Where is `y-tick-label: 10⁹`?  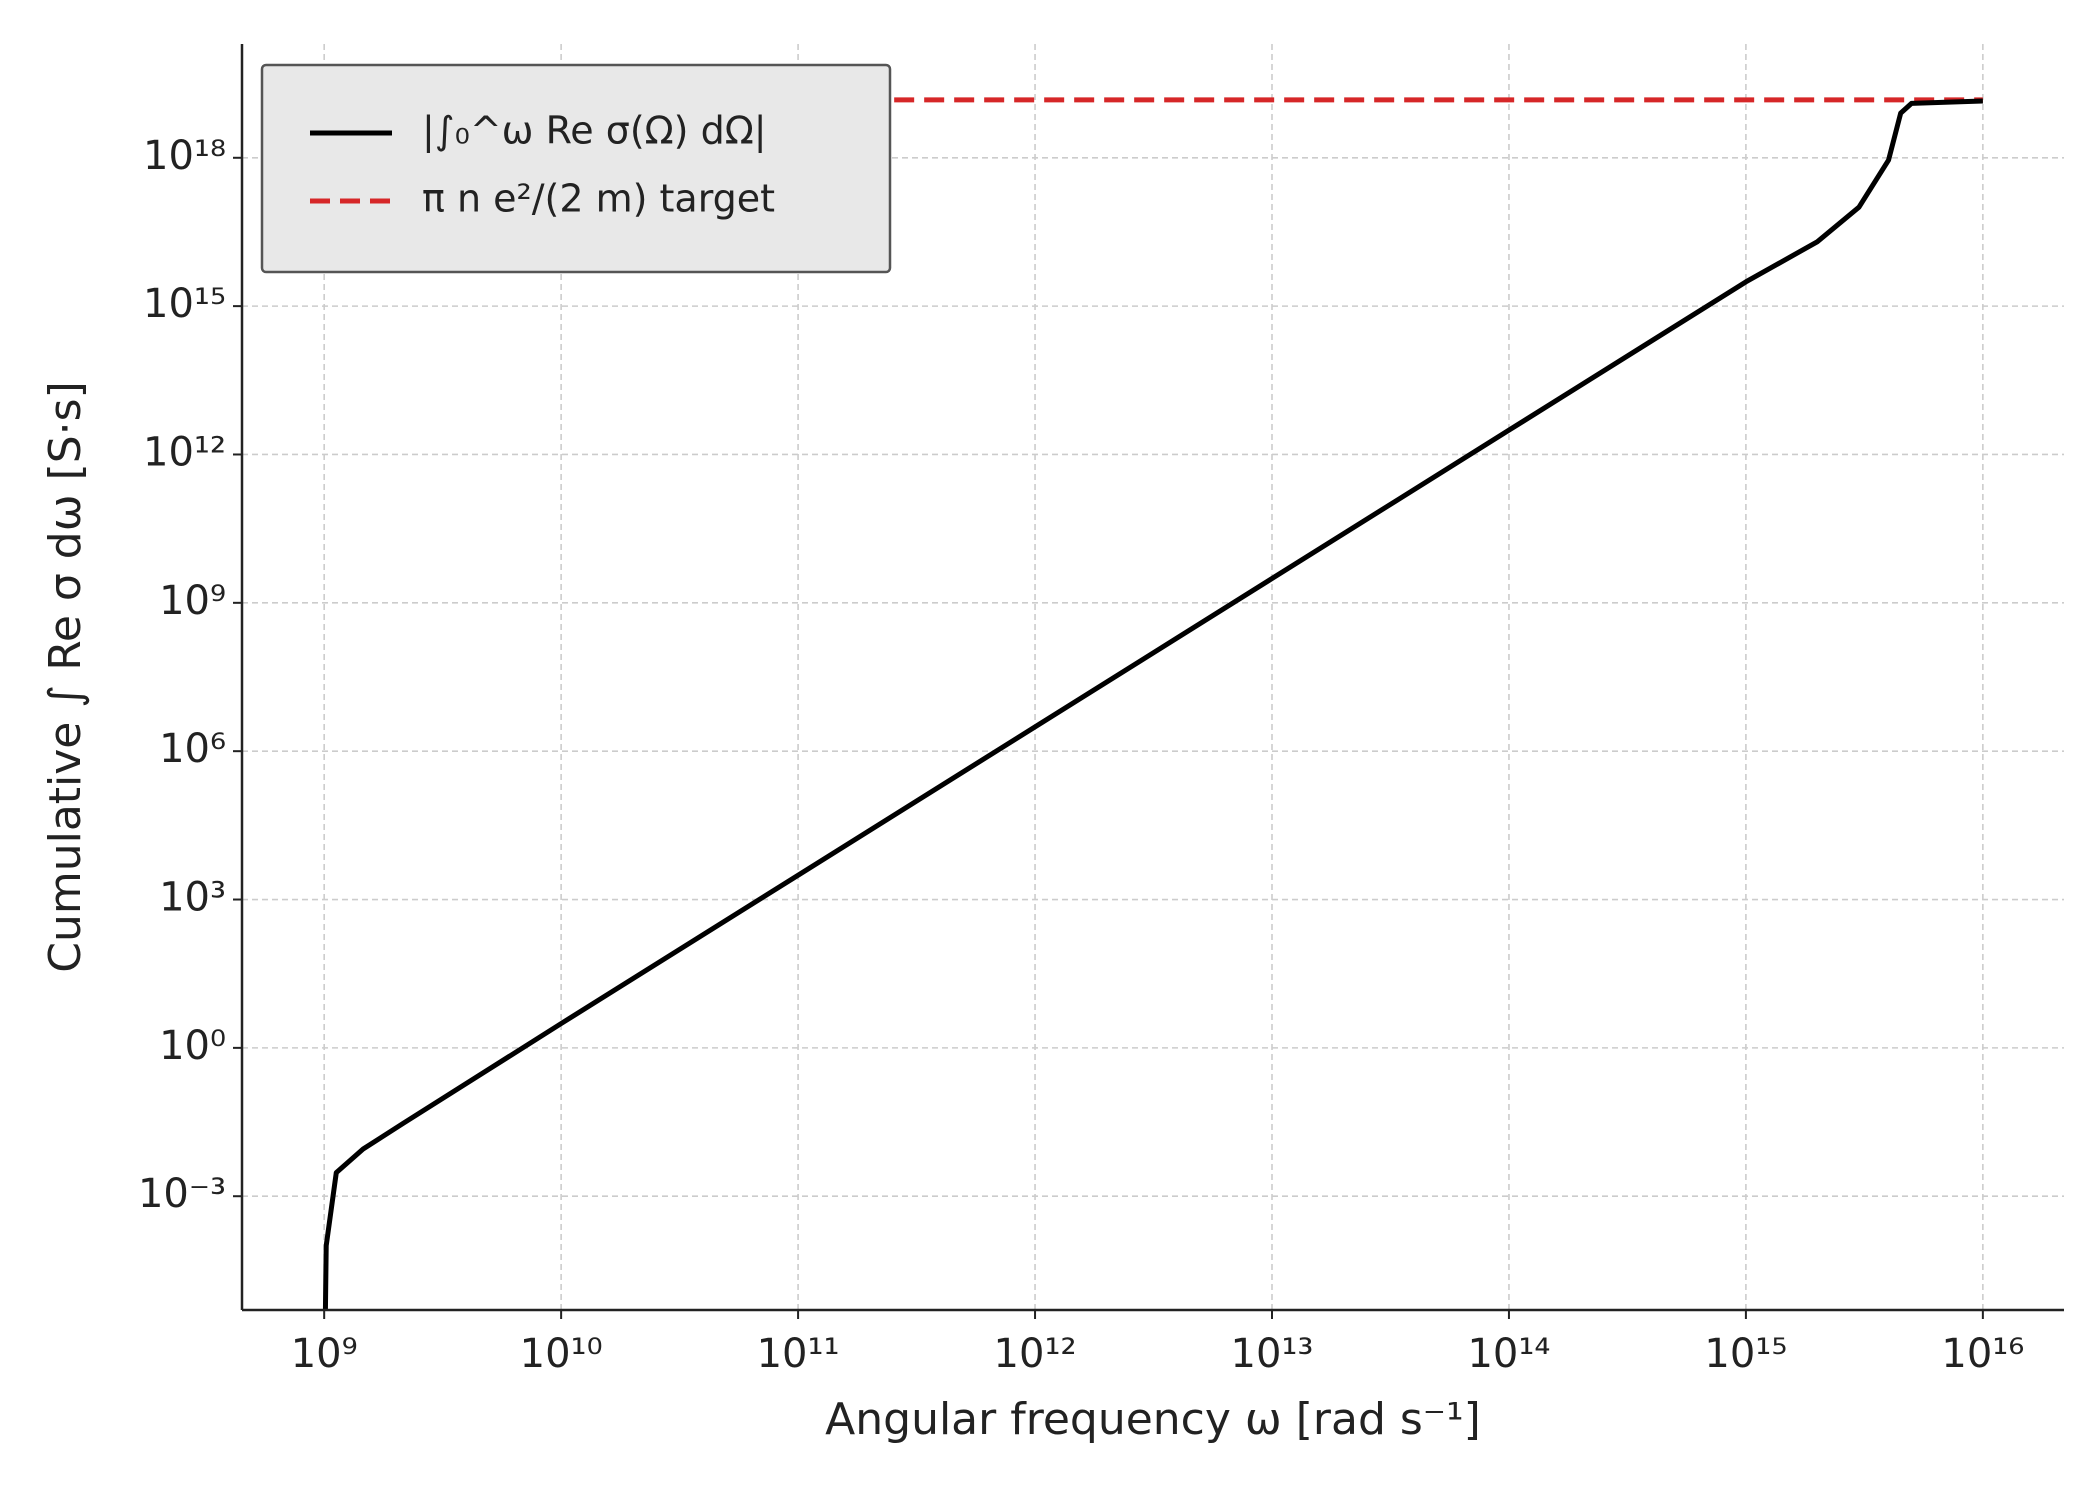
y-tick-label: 10⁹ is located at coordinates (192, 601).